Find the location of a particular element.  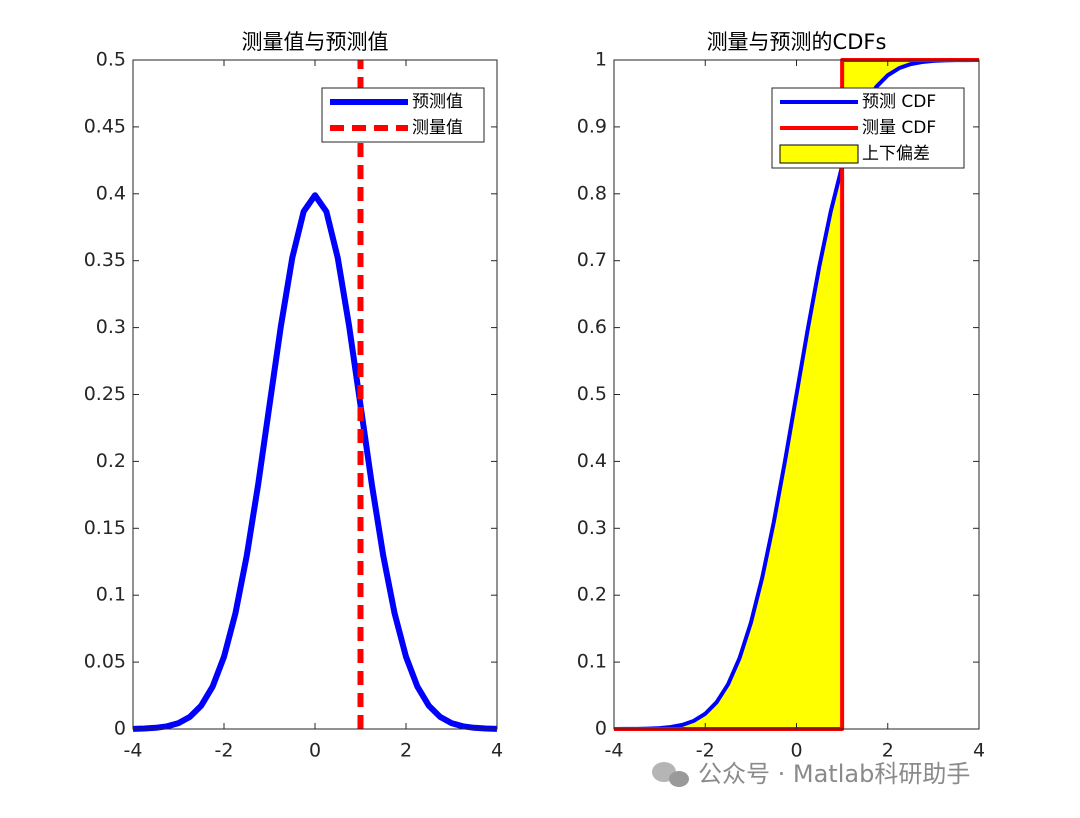

watermark: 公众号 · Matlab科研助手 is located at coordinates (834, 774).